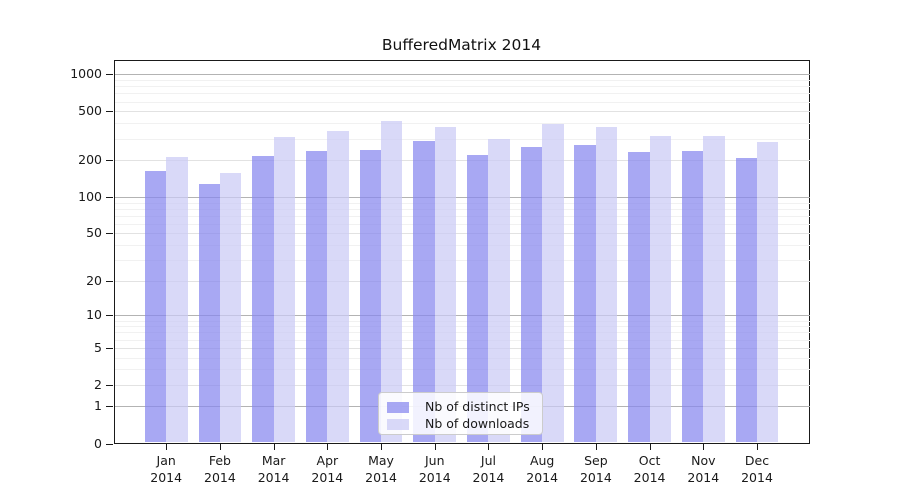 The width and height of the screenshot is (900, 500). What do you see at coordinates (327, 469) in the screenshot?
I see `x-axis-tick-label: Apr 2014` at bounding box center [327, 469].